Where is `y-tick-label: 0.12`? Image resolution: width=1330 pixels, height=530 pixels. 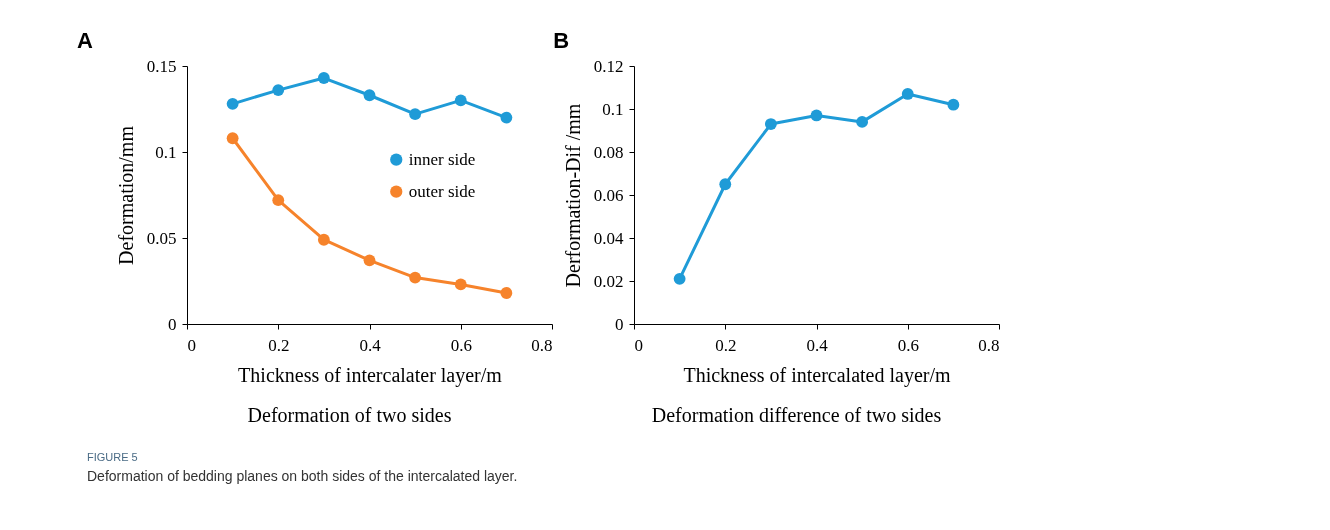
y-tick-label: 0.12 is located at coordinates (608, 66).